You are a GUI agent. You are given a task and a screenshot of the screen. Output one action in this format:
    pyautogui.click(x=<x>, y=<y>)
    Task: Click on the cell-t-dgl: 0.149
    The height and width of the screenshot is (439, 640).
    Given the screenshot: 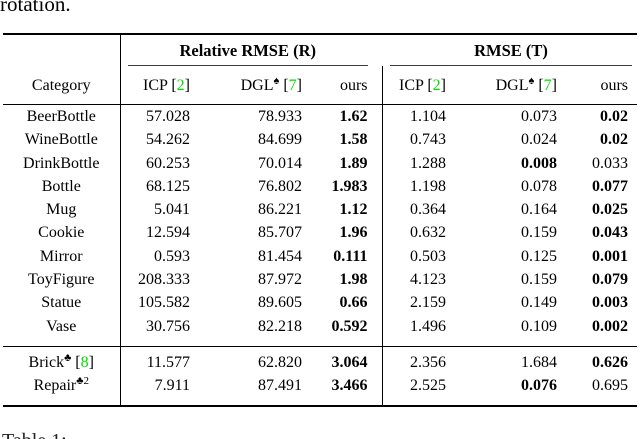 What is the action you would take?
    pyautogui.click(x=539, y=303)
    